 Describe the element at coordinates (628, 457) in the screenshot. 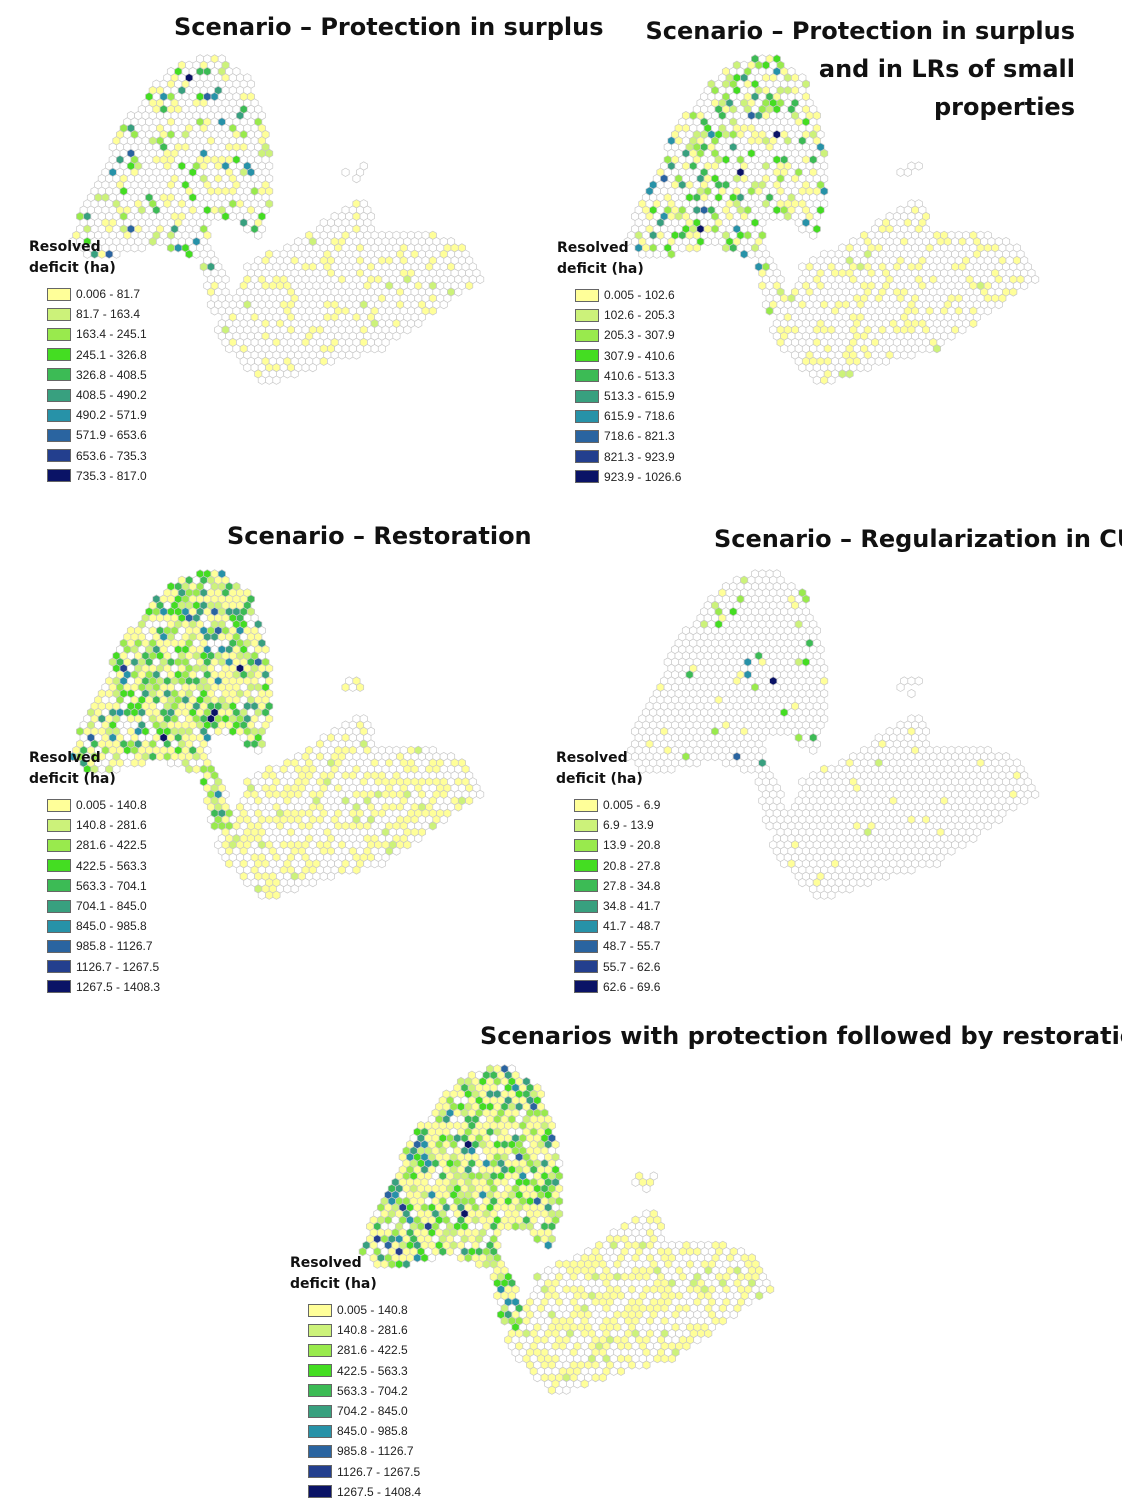

I see `legend-item: 821.3 - 923.9` at that location.